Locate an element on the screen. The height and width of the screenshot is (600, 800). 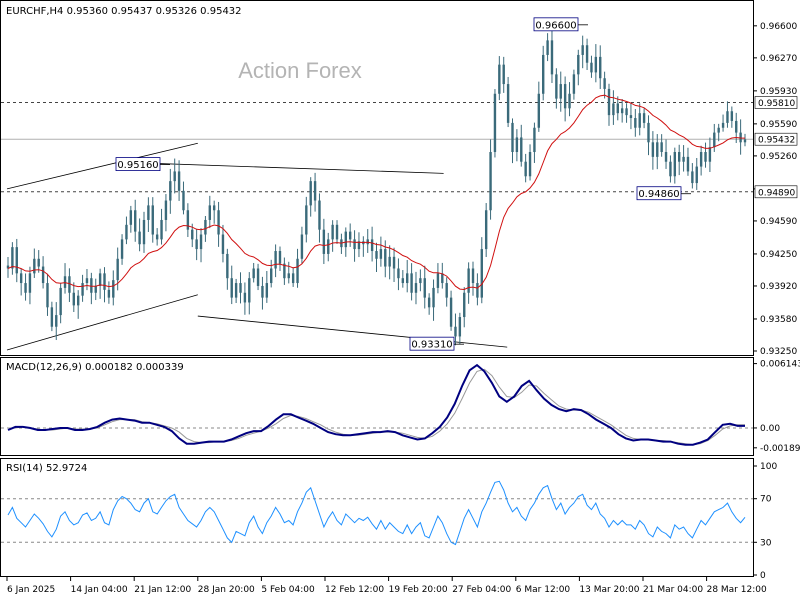
macd-tick-label: -0.001896 is located at coordinates (780, 449).